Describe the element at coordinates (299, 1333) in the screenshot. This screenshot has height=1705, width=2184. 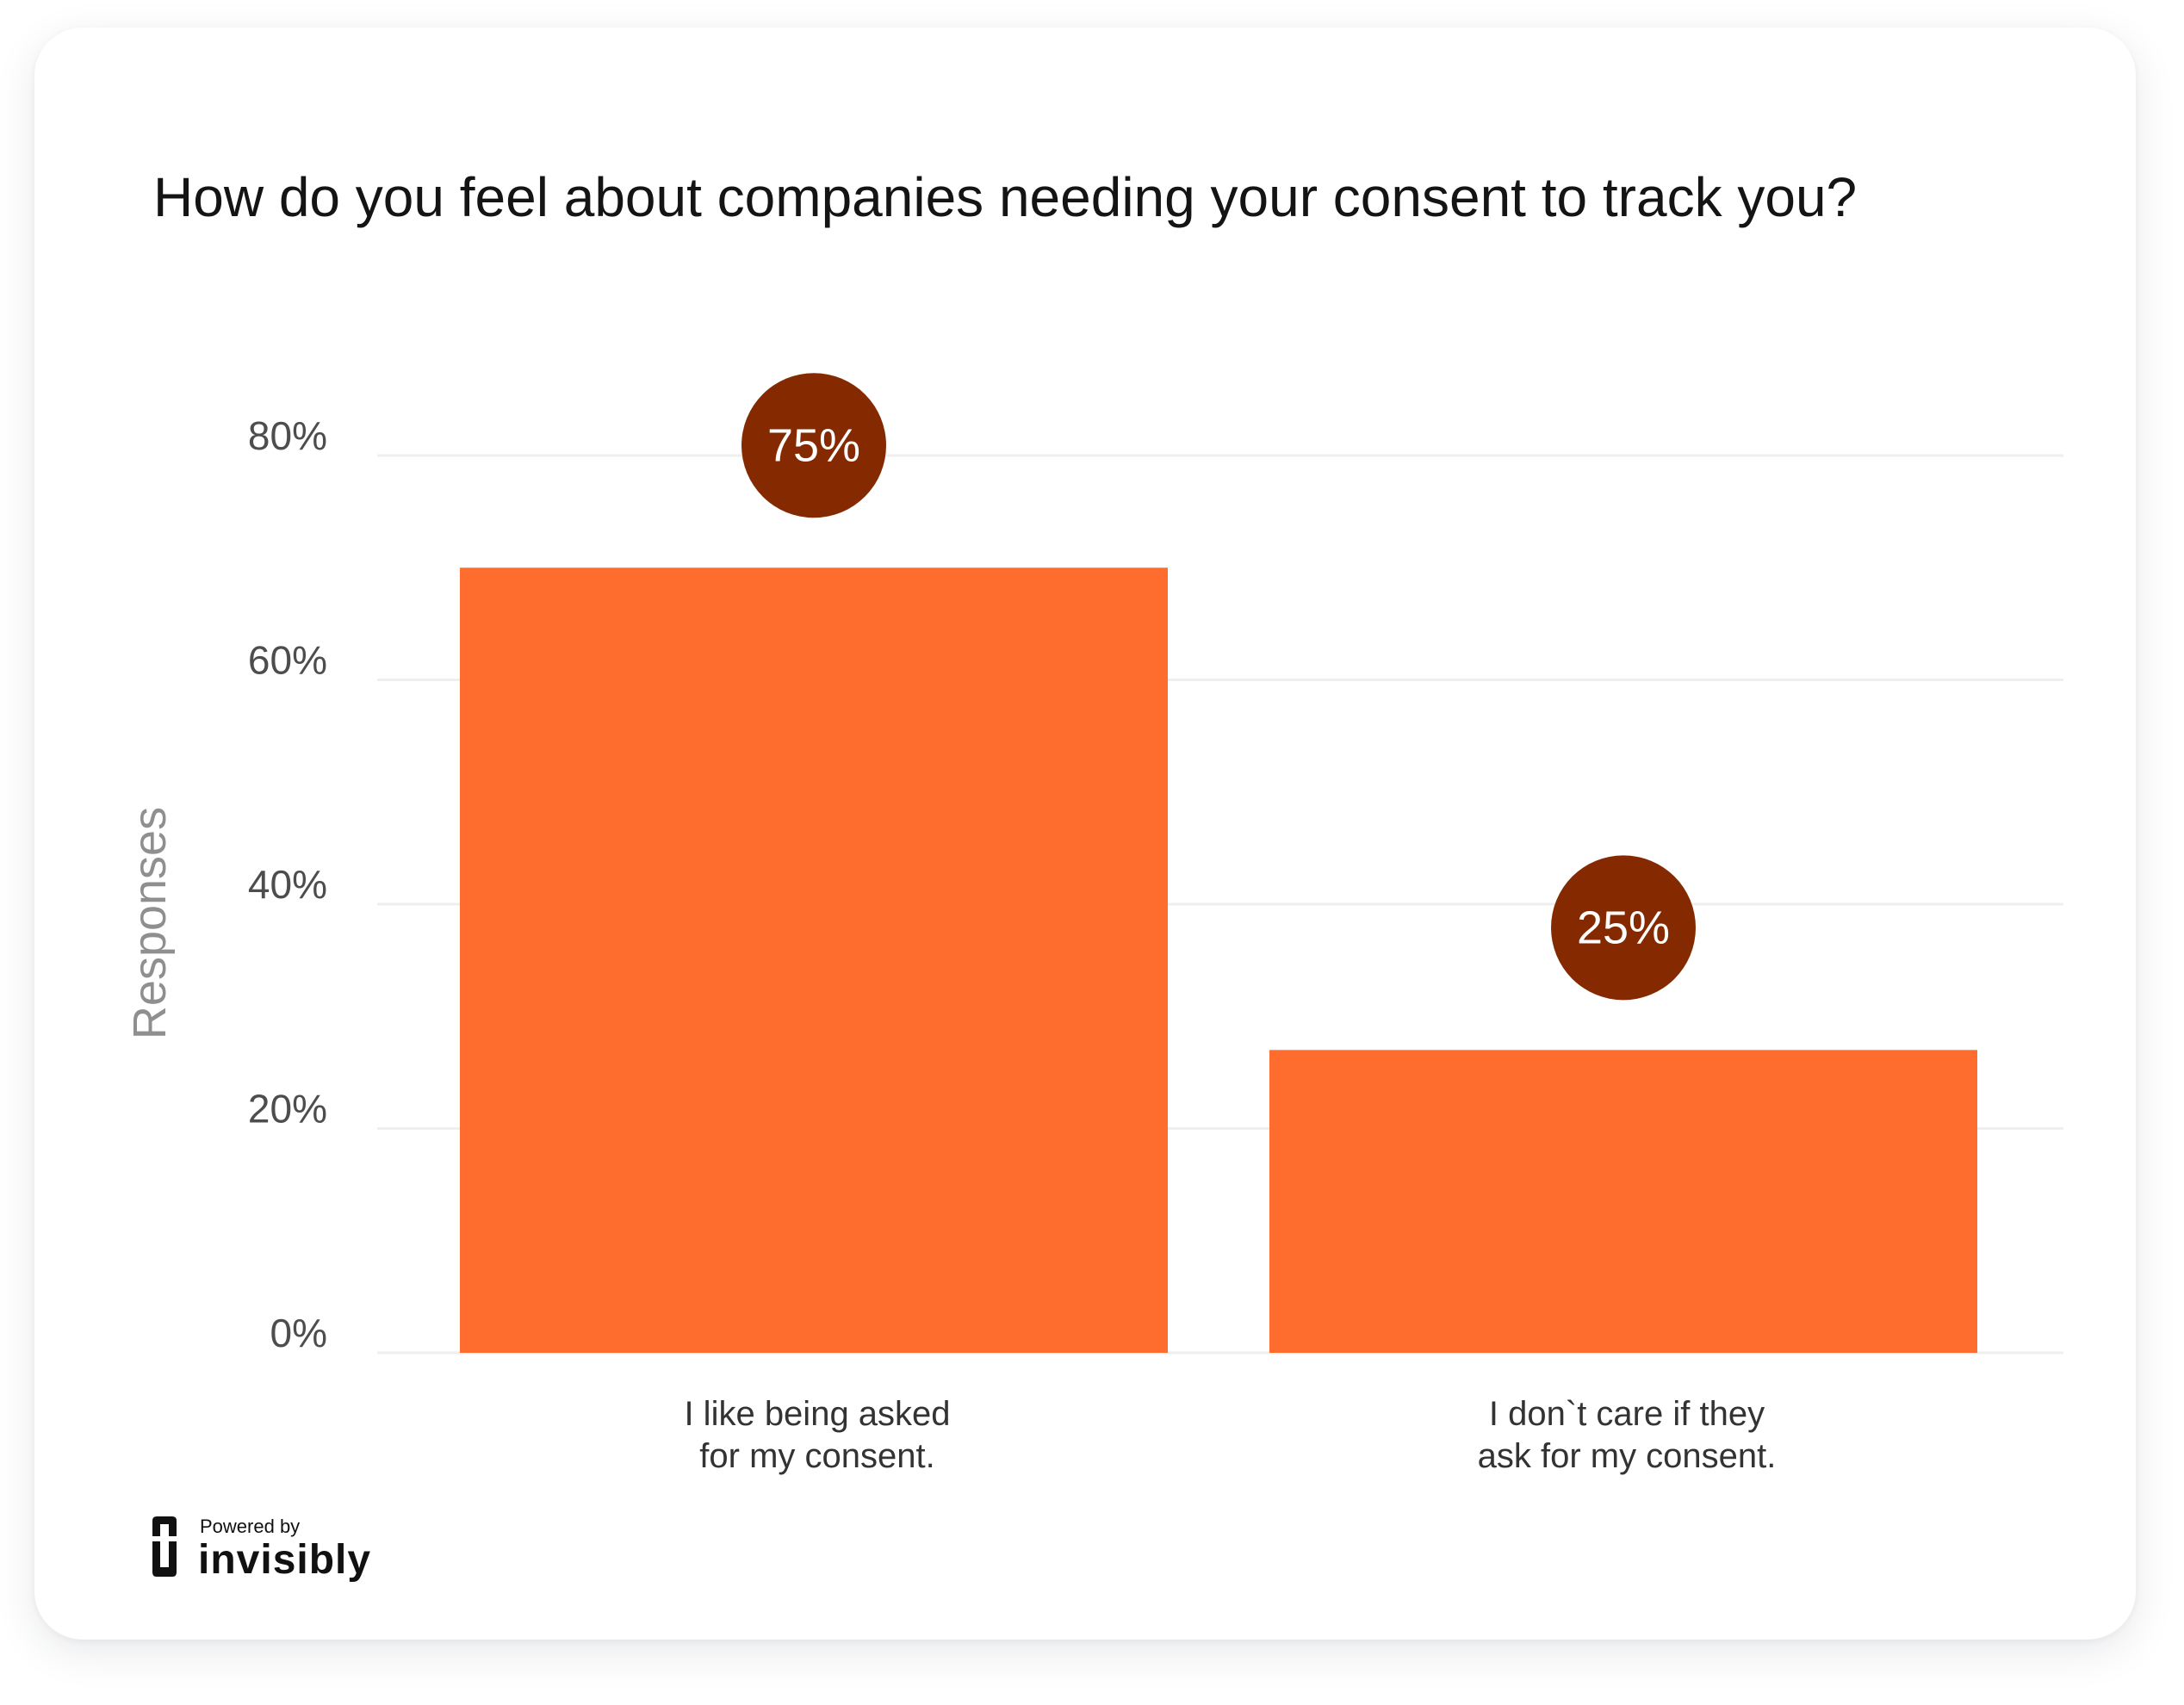
I see `y-tick-label: 0%` at that location.